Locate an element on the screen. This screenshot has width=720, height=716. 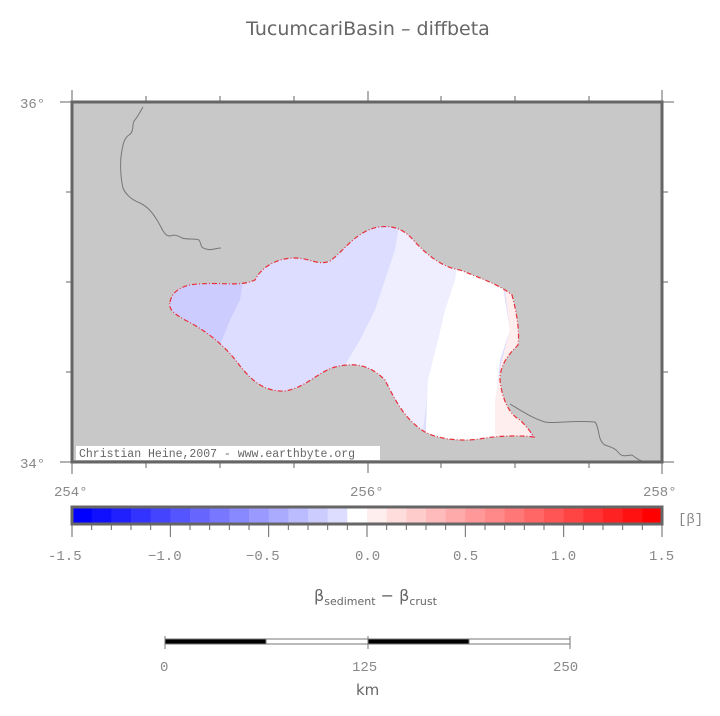
subscript-sediment: sediment is located at coordinates (350, 601).